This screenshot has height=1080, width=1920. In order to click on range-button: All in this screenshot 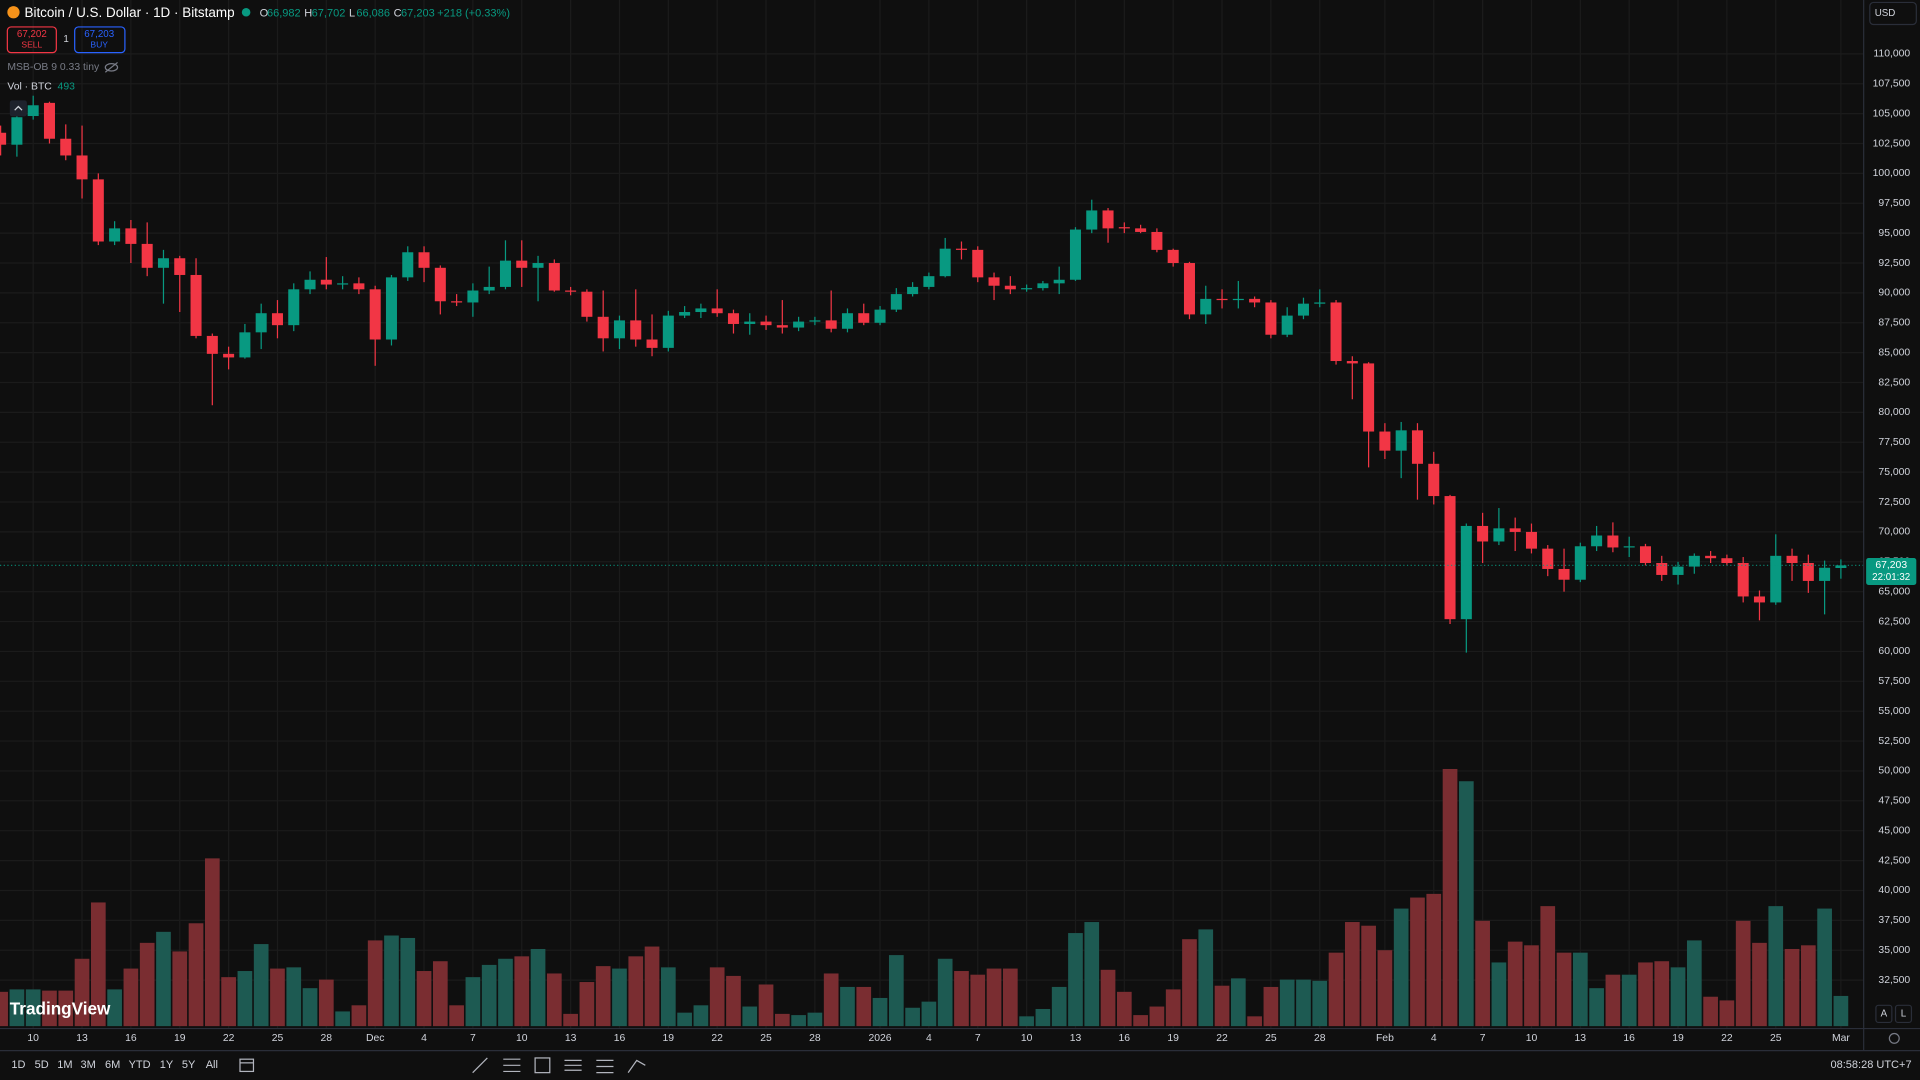, I will do `click(212, 1065)`.